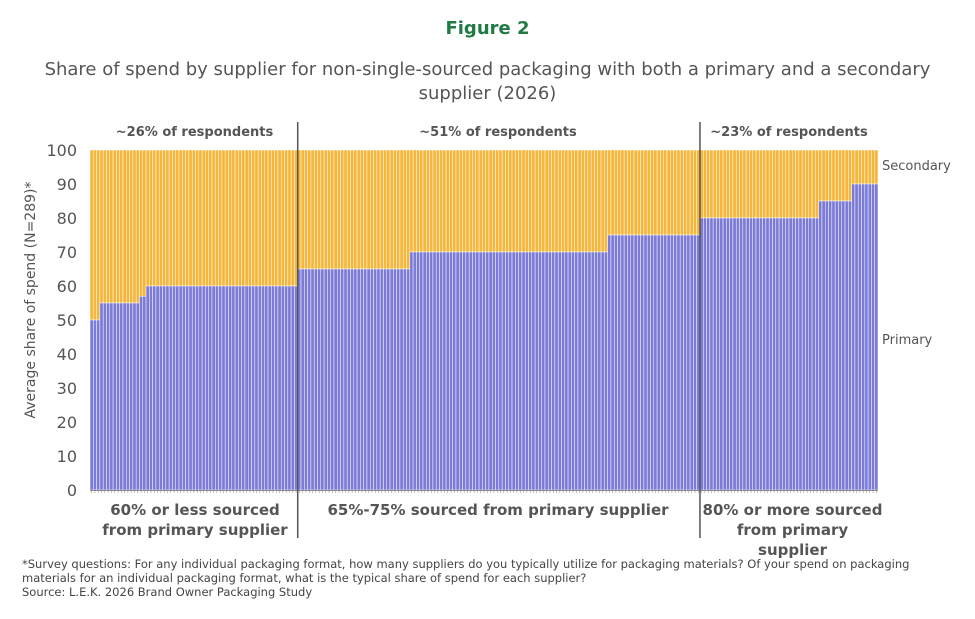 The width and height of the screenshot is (975, 619). I want to click on group-top-label-3: ~23% of respondents, so click(789, 132).